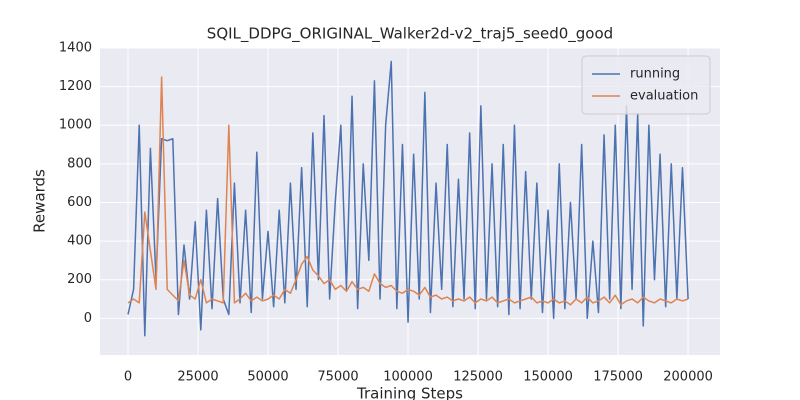  What do you see at coordinates (79, 279) in the screenshot?
I see `y-tick-label: 200` at bounding box center [79, 279].